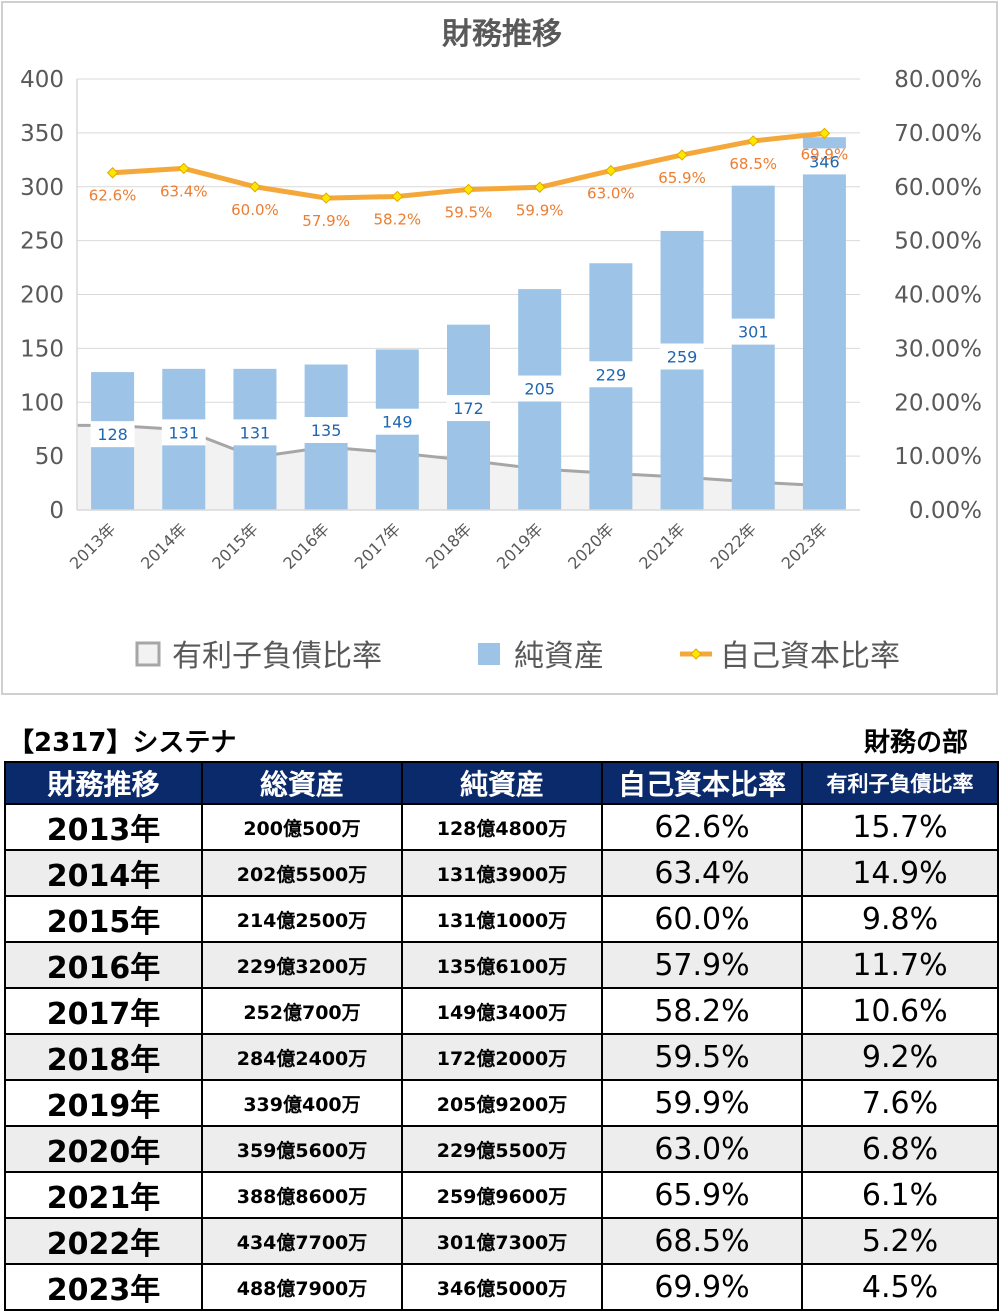 The image size is (1000, 1311). I want to click on cell-debt-ratio: 14.9%, so click(900, 873).